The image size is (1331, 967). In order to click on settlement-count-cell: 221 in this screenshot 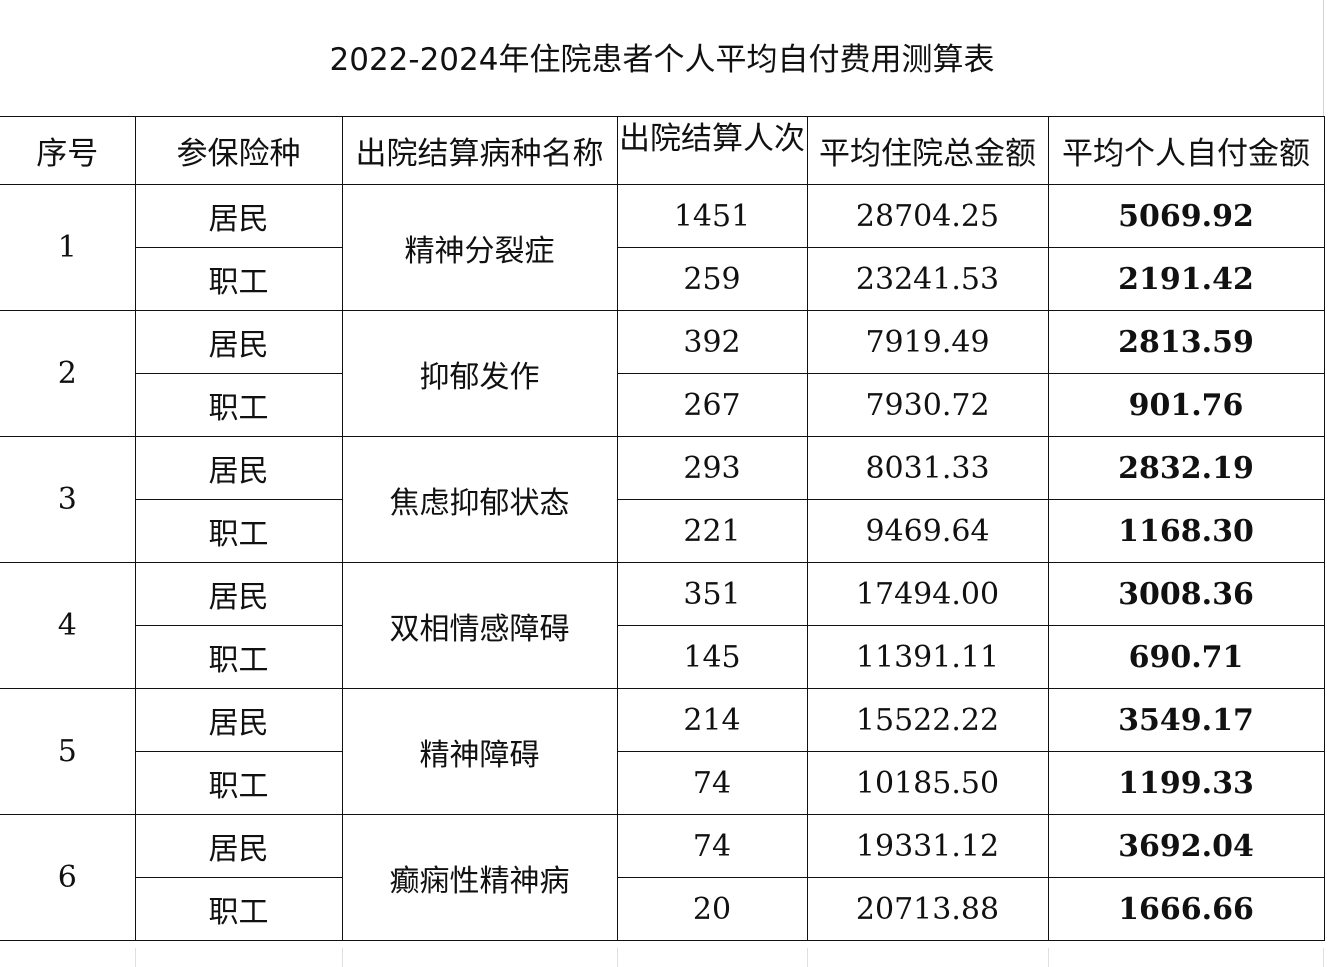, I will do `click(712, 531)`.